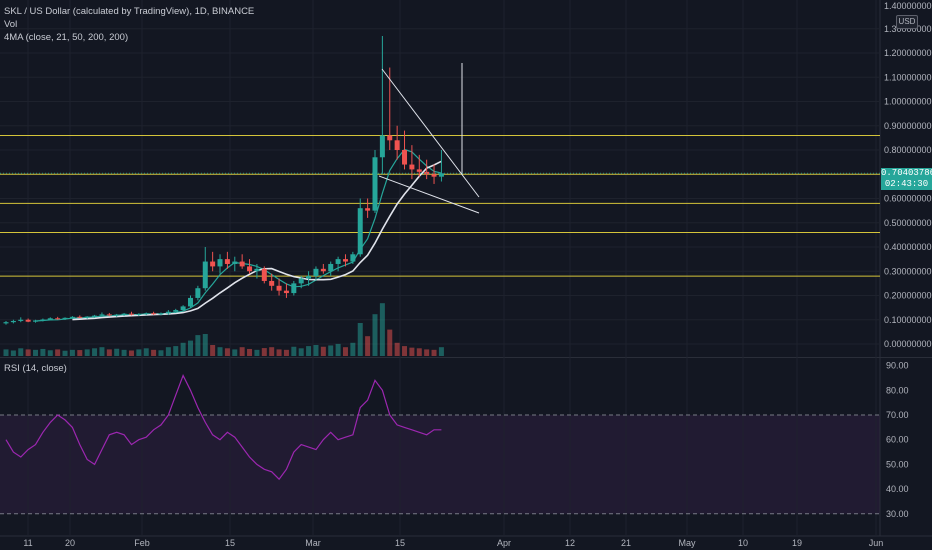 The width and height of the screenshot is (932, 550). Describe the element at coordinates (908, 77) in the screenshot. I see `price-tick-label: 1.10000000` at that location.